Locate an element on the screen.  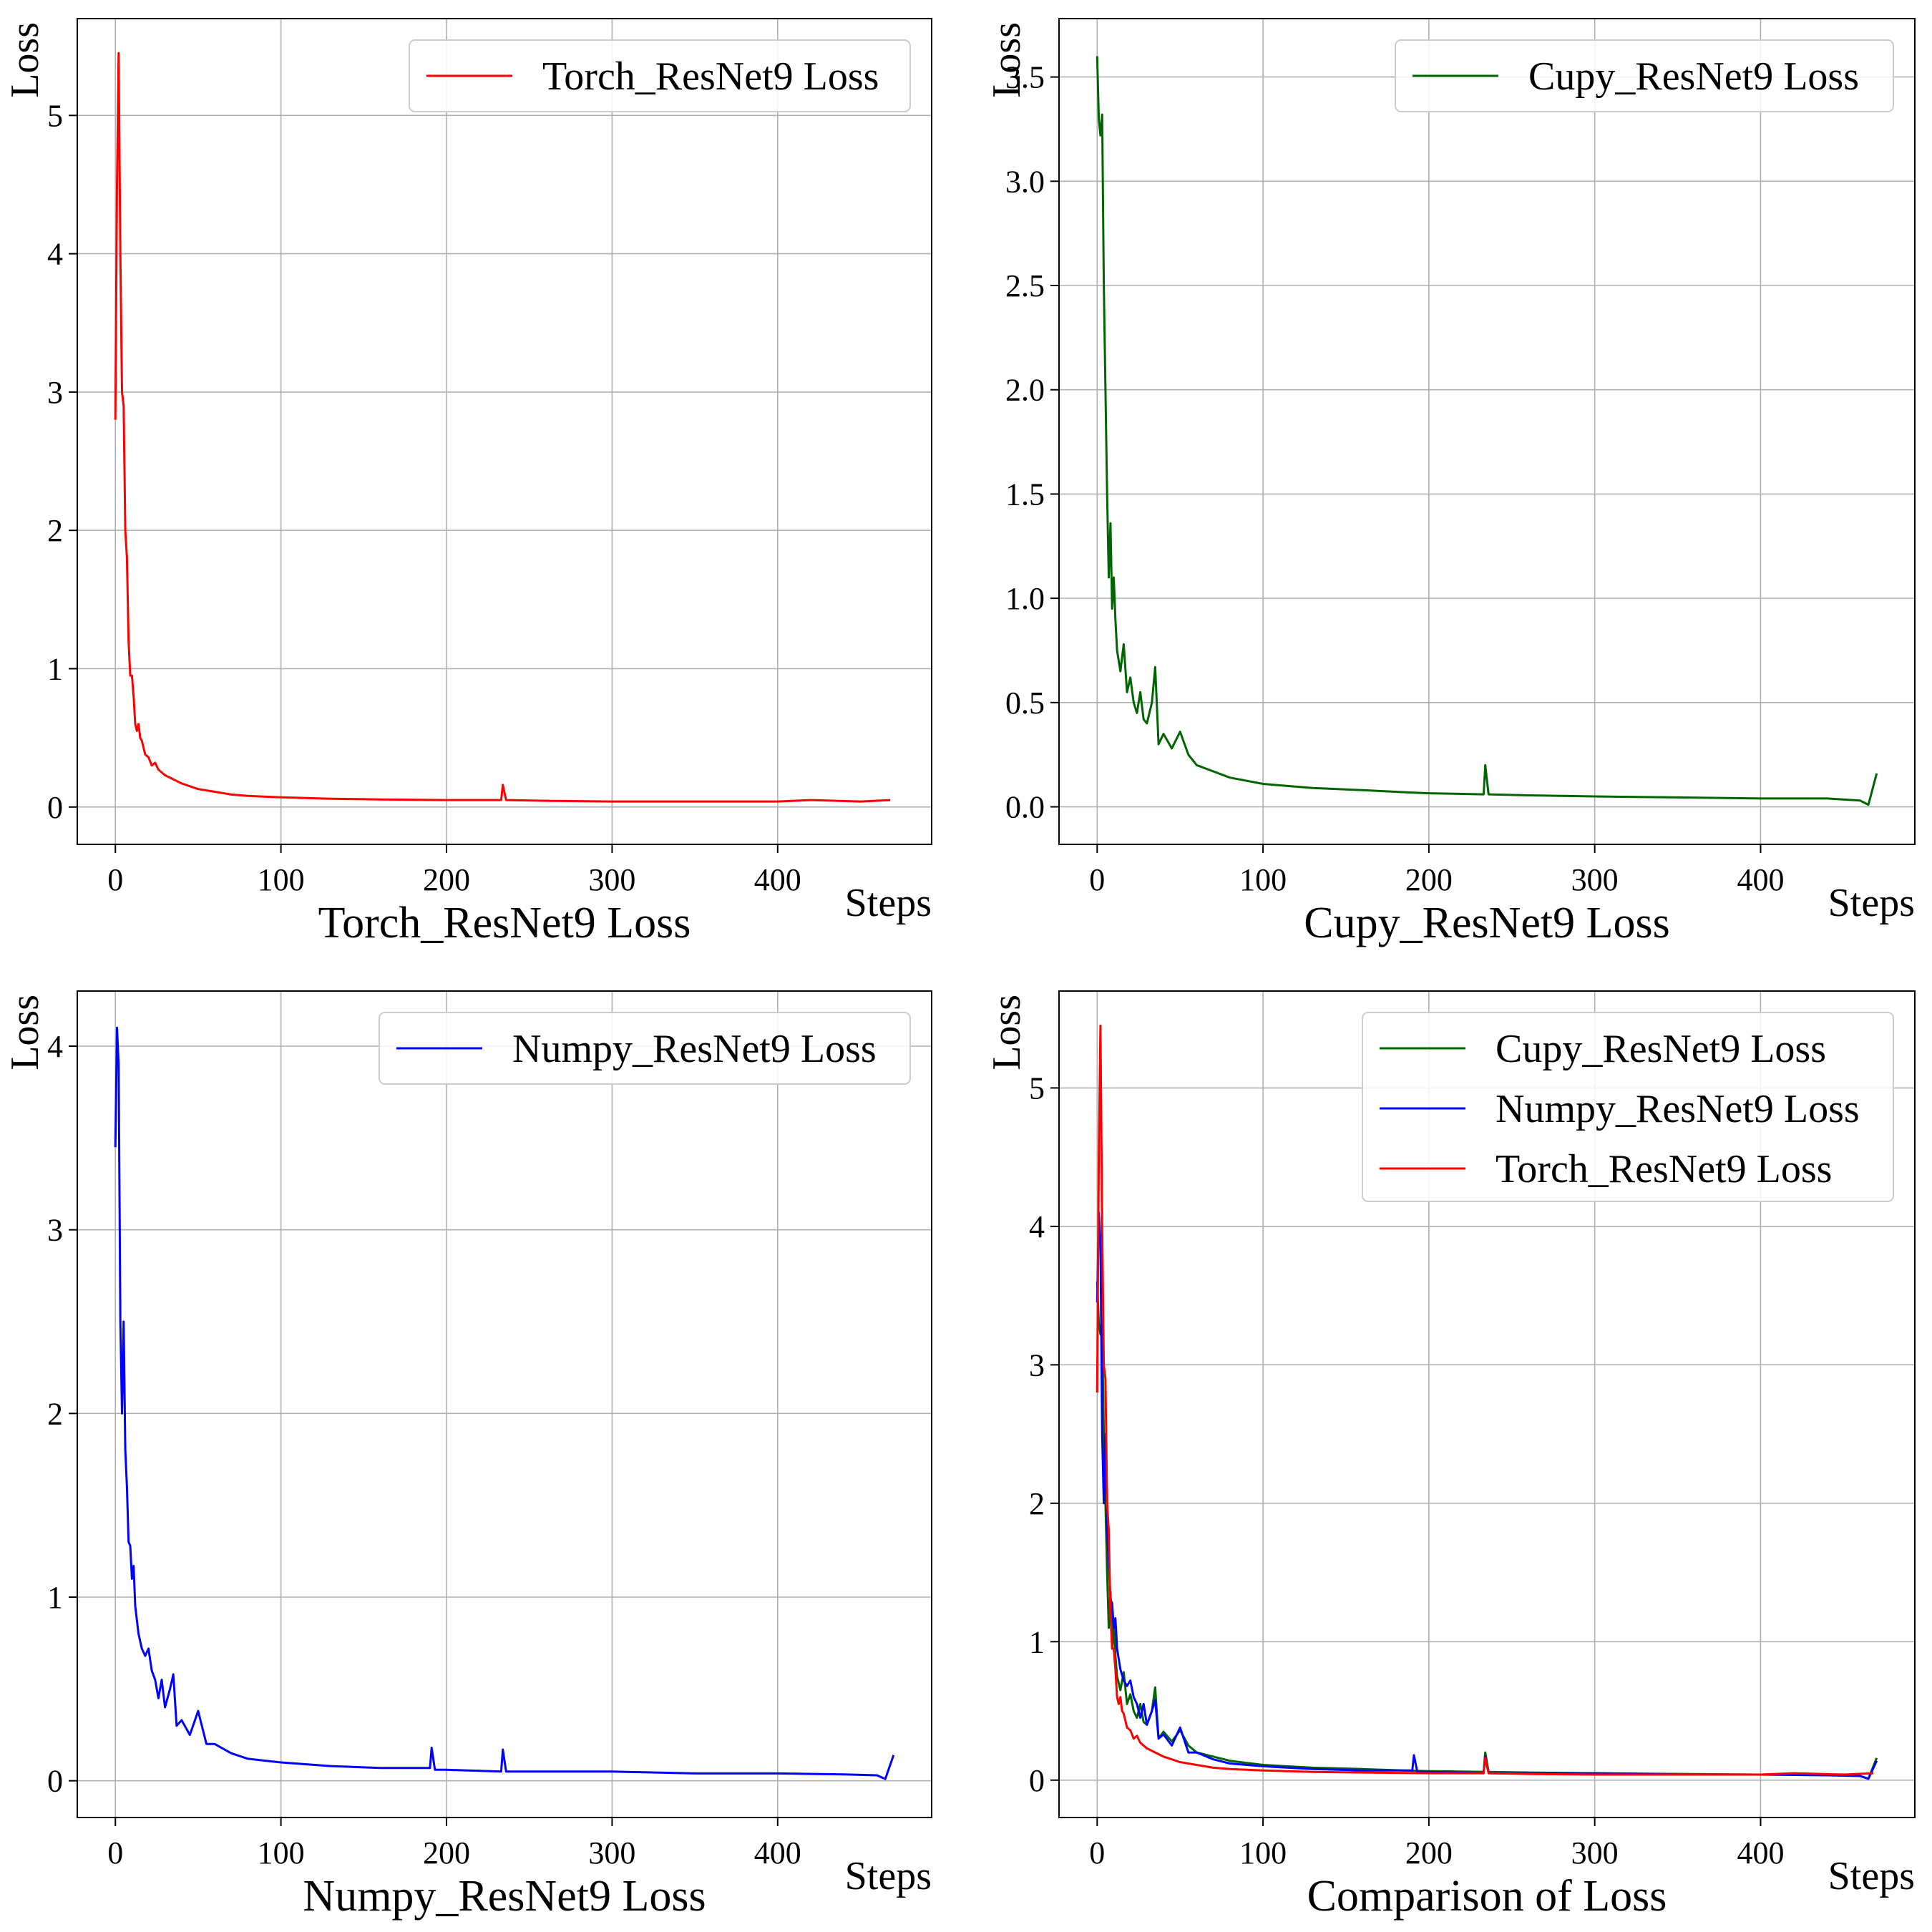
y-tick-label: 3.5 is located at coordinates (1025, 77).